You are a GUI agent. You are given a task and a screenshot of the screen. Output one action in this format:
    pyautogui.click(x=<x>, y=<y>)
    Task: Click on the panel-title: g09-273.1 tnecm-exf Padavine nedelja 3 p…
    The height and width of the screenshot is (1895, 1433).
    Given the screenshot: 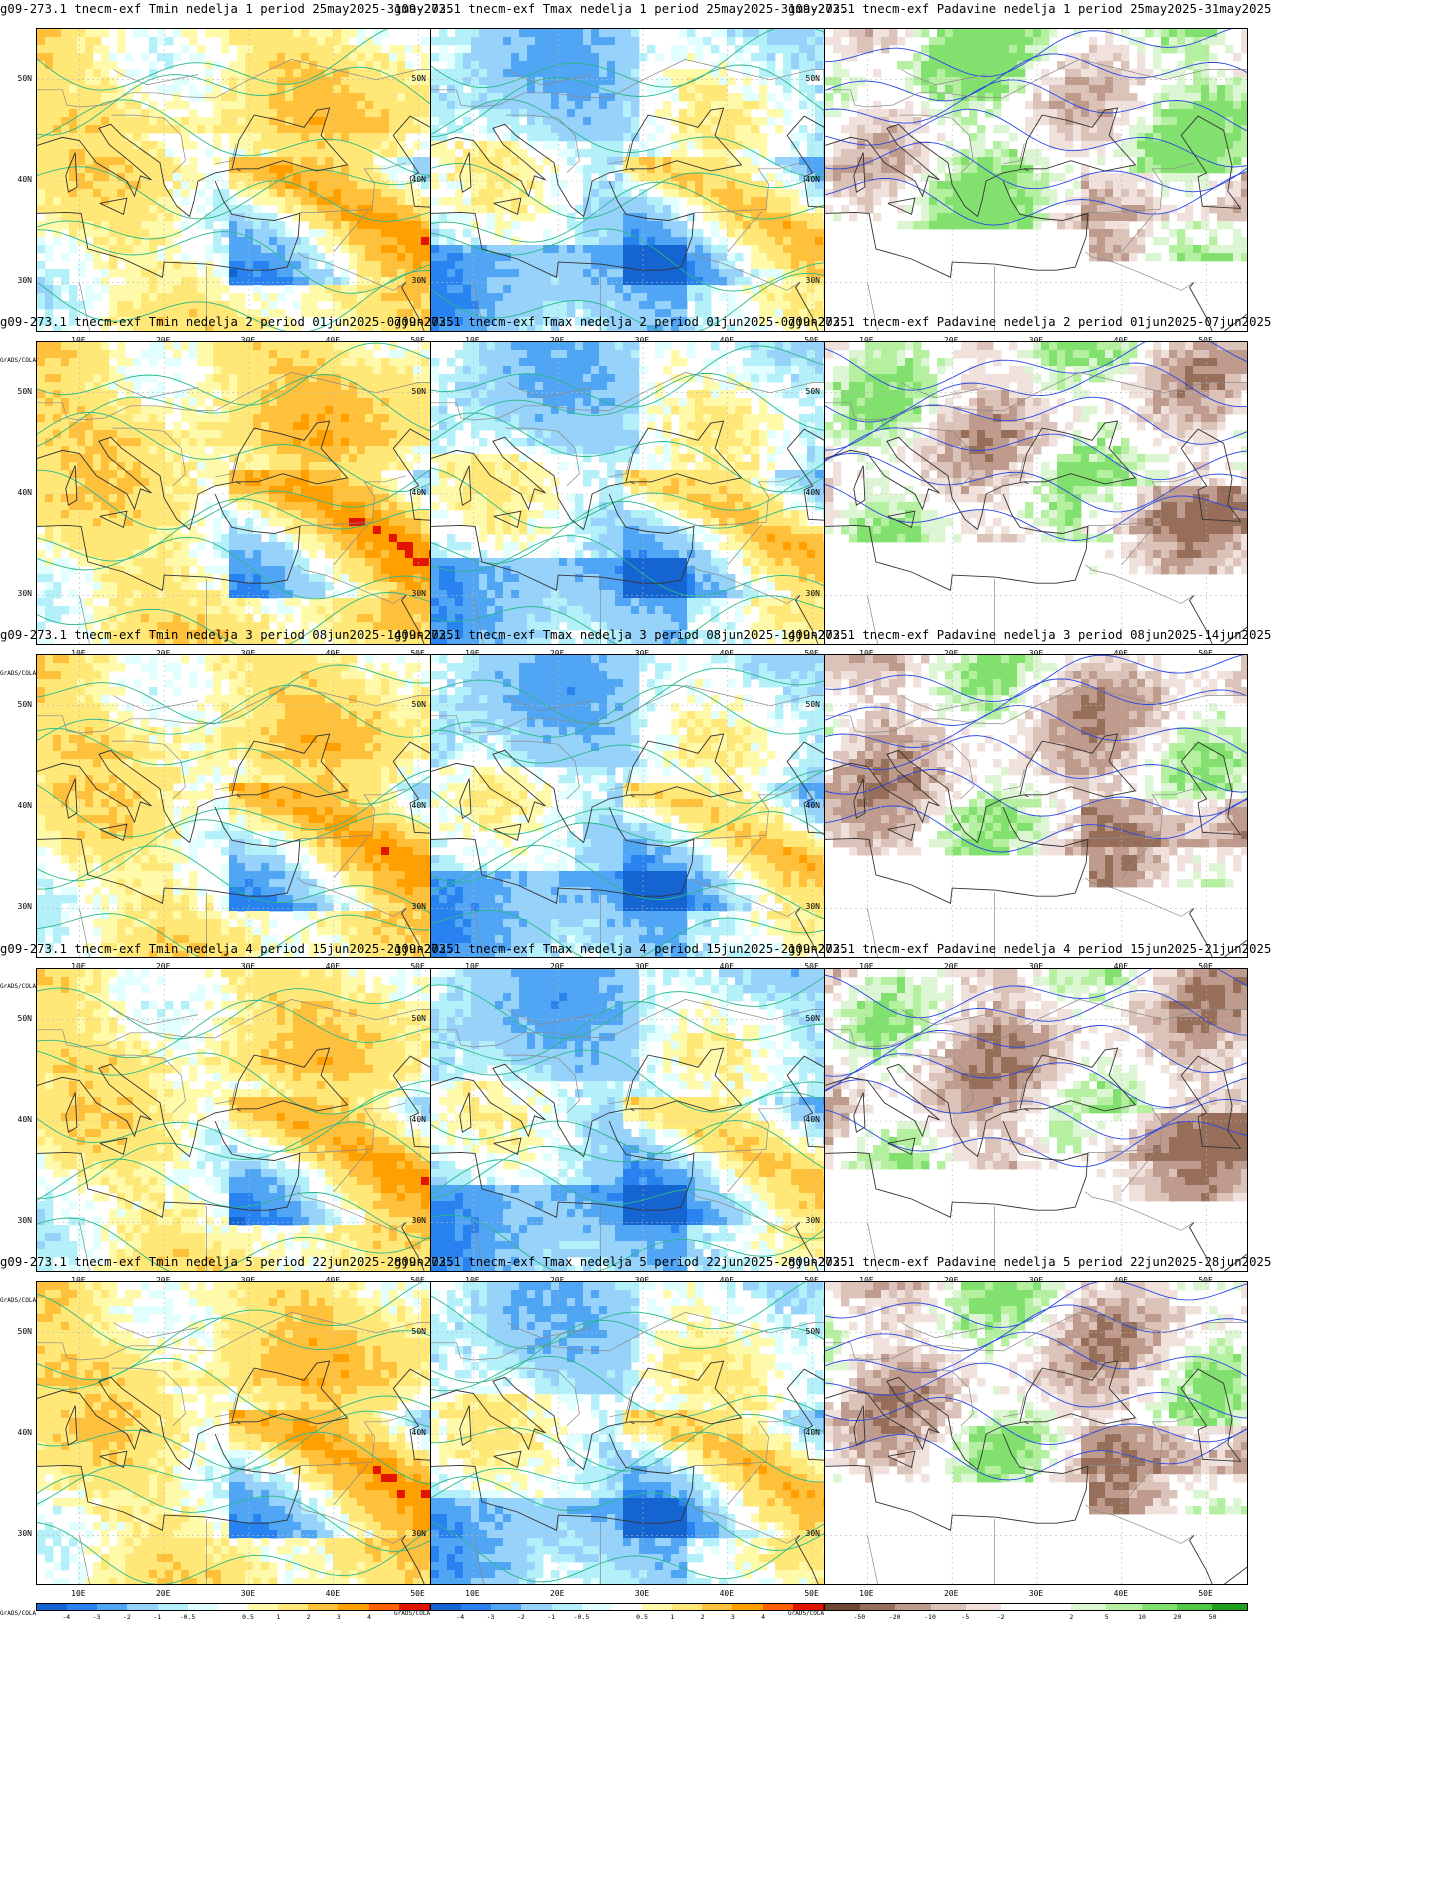 What is the action you would take?
    pyautogui.click(x=1029, y=635)
    